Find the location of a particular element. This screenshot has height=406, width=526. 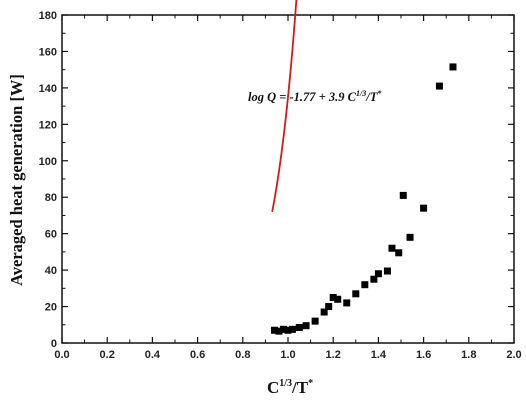

fit-equation-sup2: * is located at coordinates (379, 93).